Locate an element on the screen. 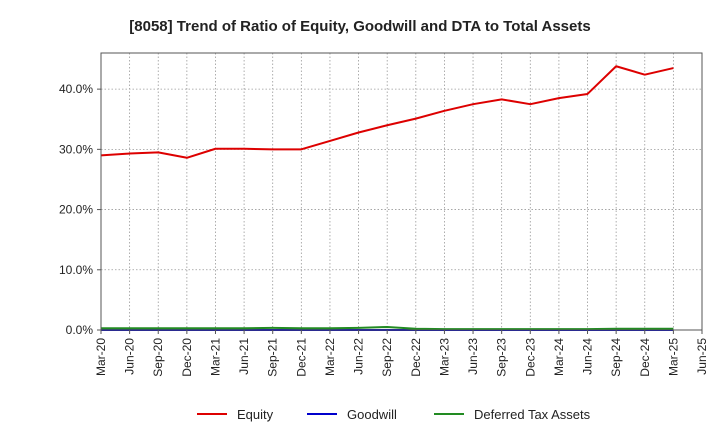  x-tick-label: Sep-22 is located at coordinates (387, 357).